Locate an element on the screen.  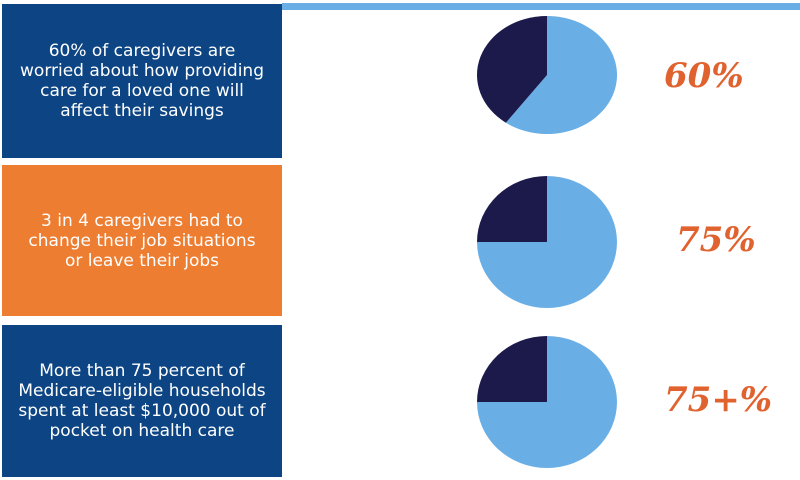
pie-chart-savings is located at coordinates (547, 75).